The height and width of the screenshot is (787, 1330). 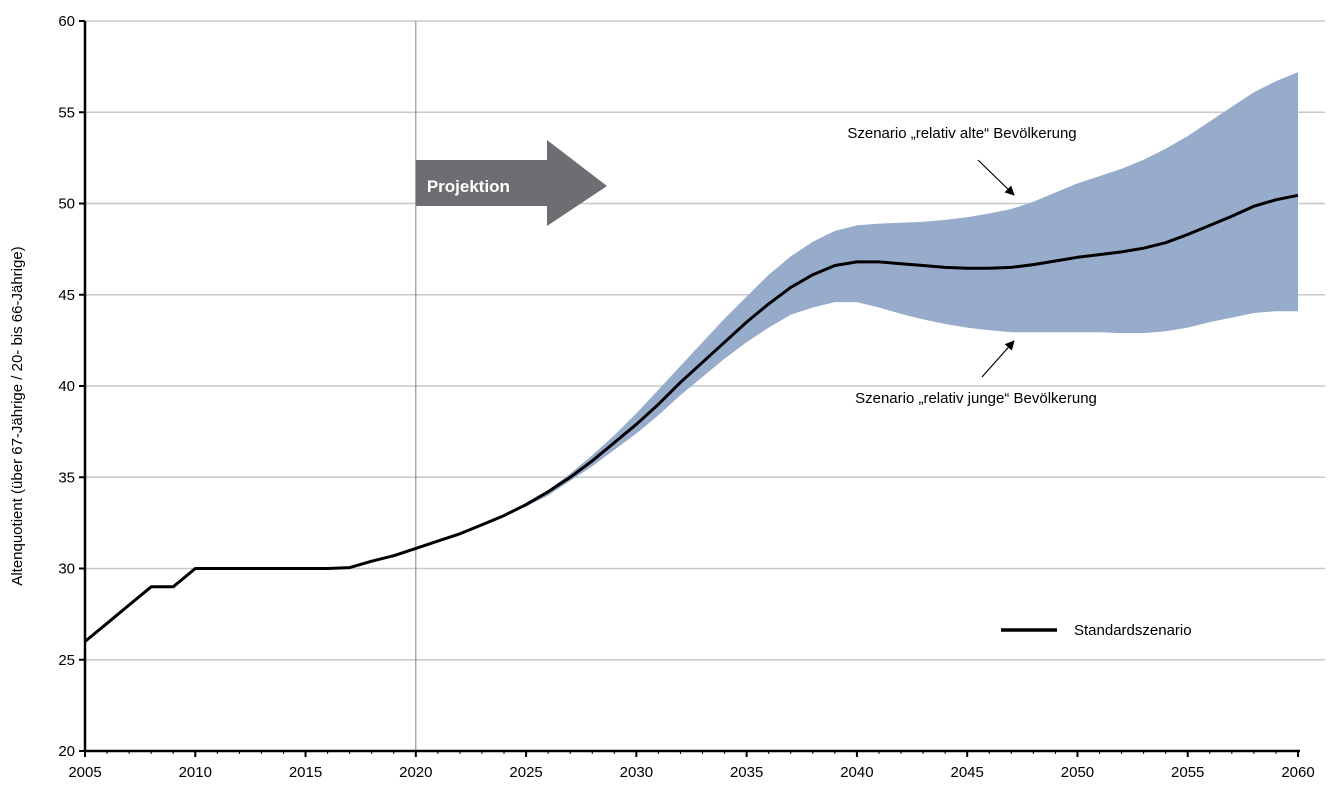 I want to click on x-tick-label: 2030, so click(x=636, y=772).